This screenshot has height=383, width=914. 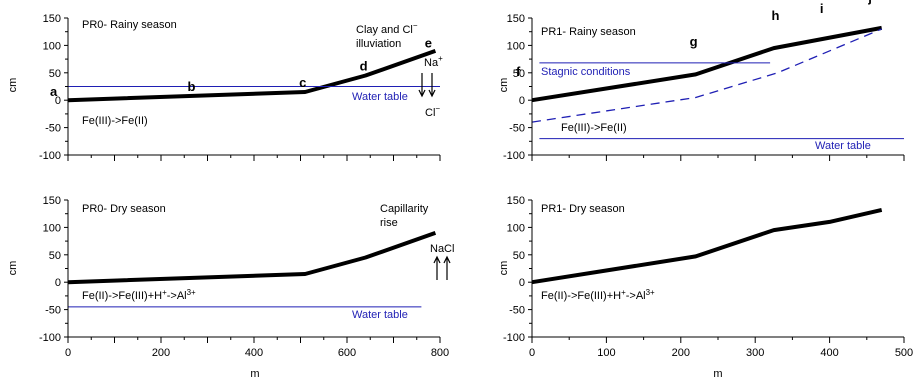 I want to click on point-label-d: d, so click(x=364, y=66).